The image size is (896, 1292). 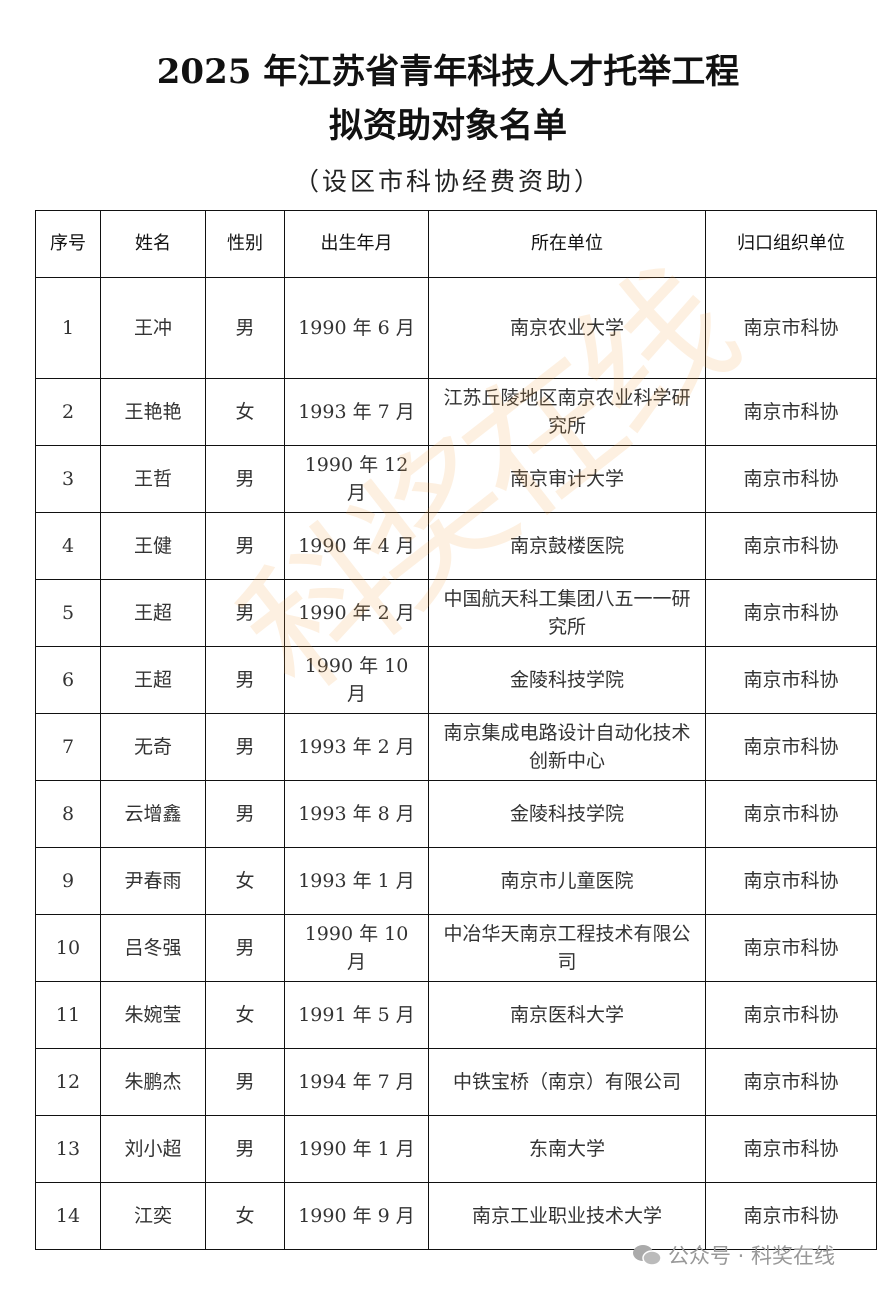 What do you see at coordinates (567, 412) in the screenshot?
I see `table-cell: 江苏丘陵地区南京农业科学研究所` at bounding box center [567, 412].